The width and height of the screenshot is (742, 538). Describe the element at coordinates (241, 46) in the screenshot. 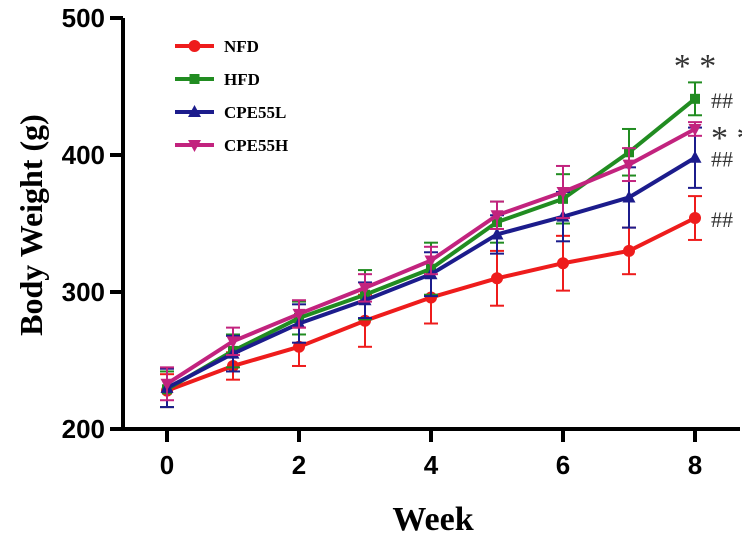

I see `legend-label-nfd: NFD` at that location.